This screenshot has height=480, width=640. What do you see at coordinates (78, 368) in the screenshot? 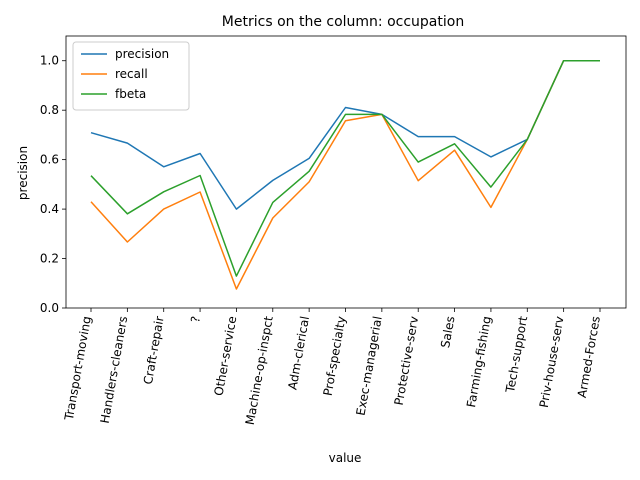
I see `x-tick-label: Transport-moving` at bounding box center [78, 368].